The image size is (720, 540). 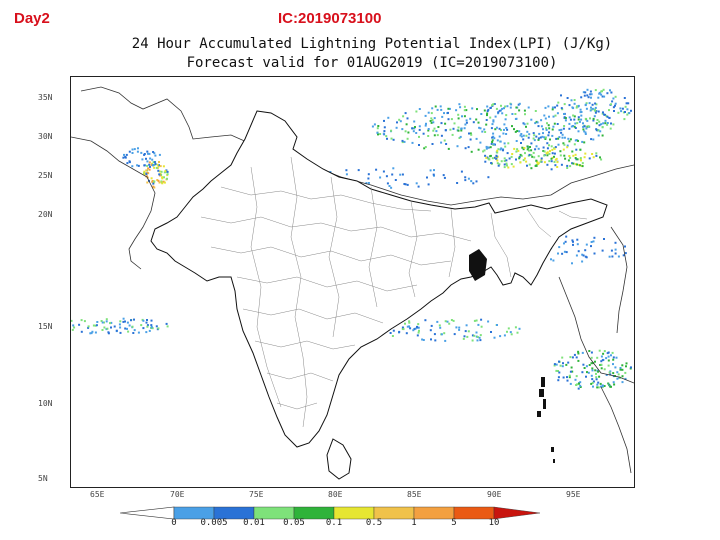 I want to click on lat-tick-label: 35N, so click(x=45, y=97).